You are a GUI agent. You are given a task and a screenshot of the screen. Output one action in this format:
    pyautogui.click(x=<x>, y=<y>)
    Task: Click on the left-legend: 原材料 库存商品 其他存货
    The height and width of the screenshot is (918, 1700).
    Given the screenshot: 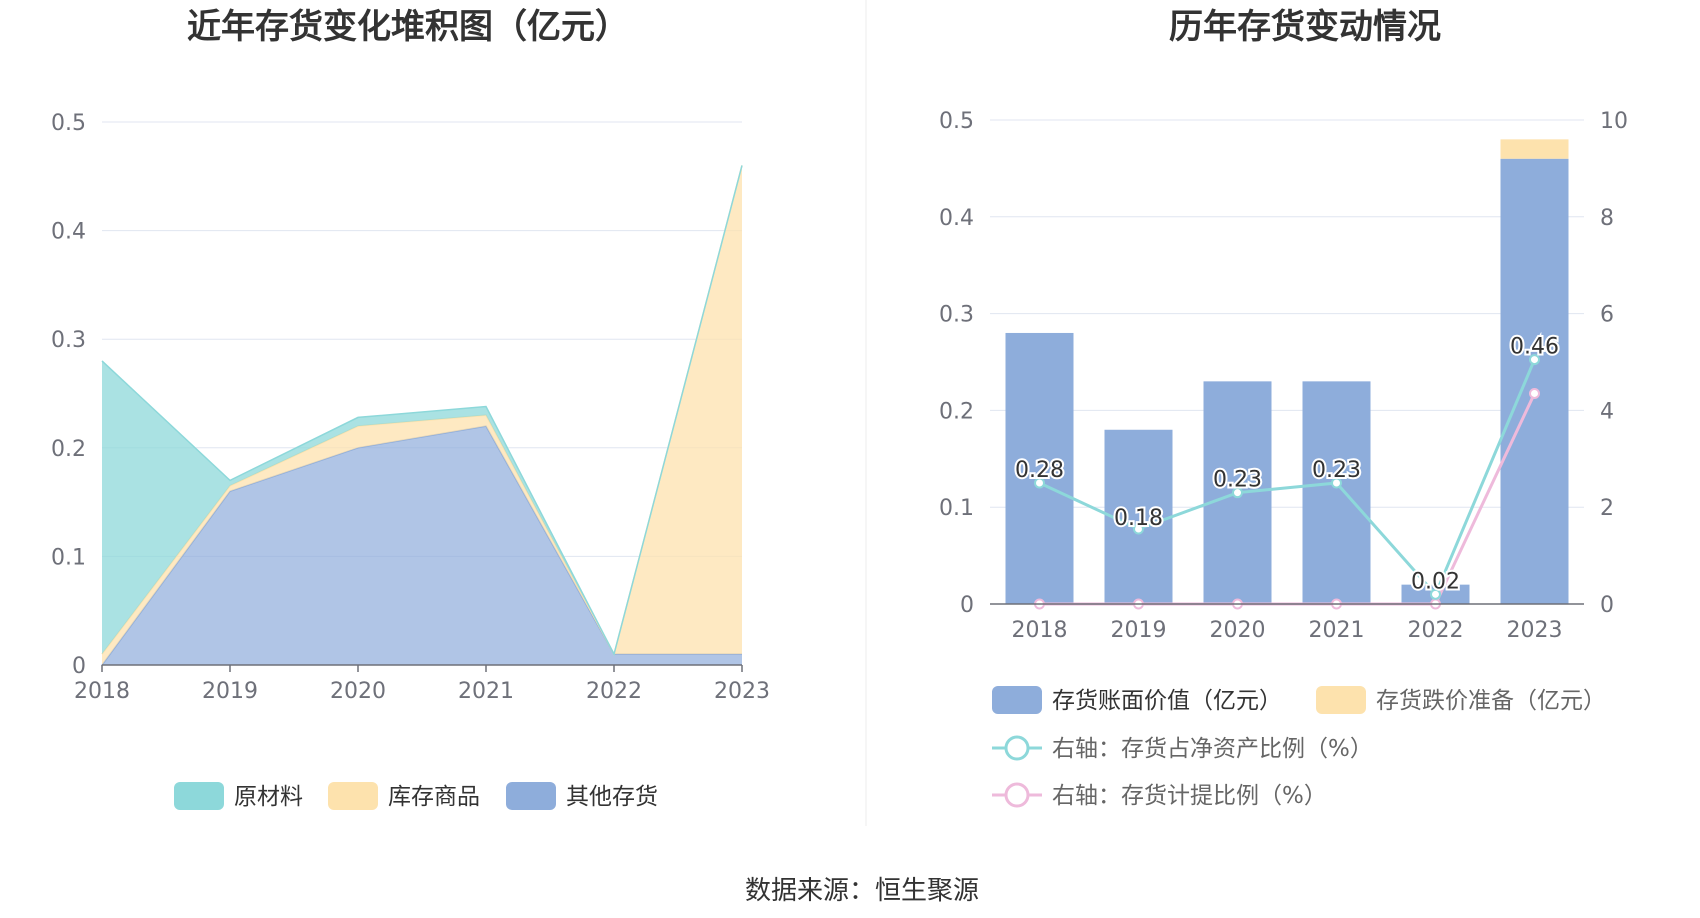 What is the action you would take?
    pyautogui.click(x=416, y=796)
    